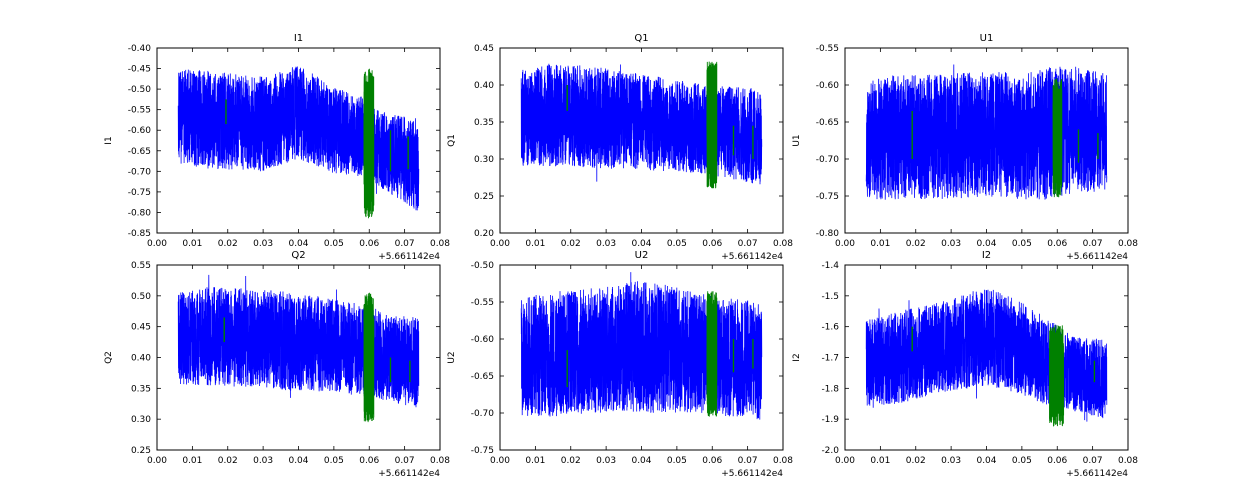 This screenshot has height=500, width=1250. Describe the element at coordinates (830, 266) in the screenshot. I see `y-tick-label: -1.4` at that location.